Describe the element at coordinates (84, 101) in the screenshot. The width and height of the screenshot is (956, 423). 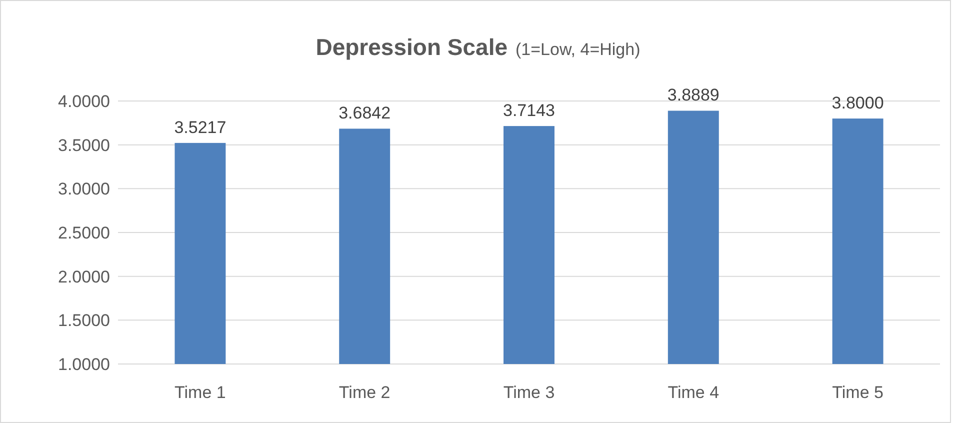
I see `y-tick-label: 4.0000` at that location.